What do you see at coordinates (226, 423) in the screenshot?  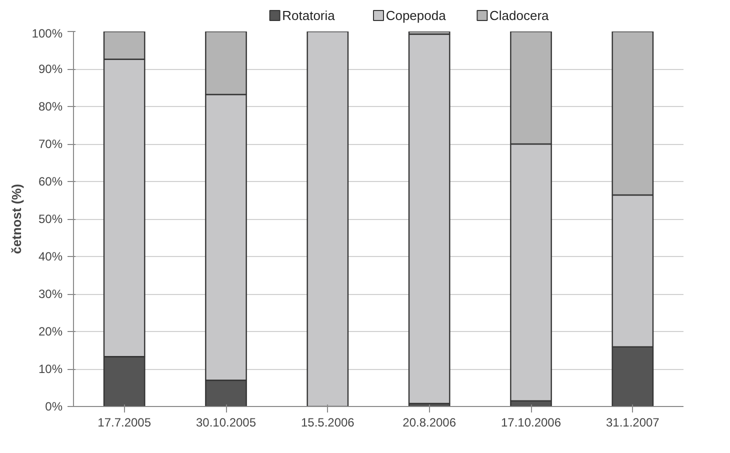 I see `x-tick-label: 30.10.2005` at bounding box center [226, 423].